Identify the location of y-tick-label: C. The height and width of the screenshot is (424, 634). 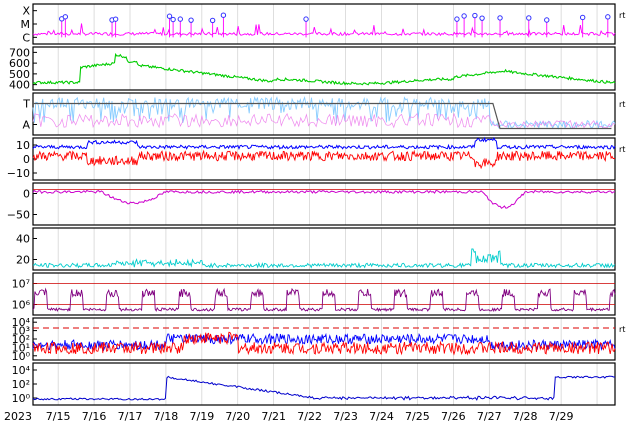
(26, 37).